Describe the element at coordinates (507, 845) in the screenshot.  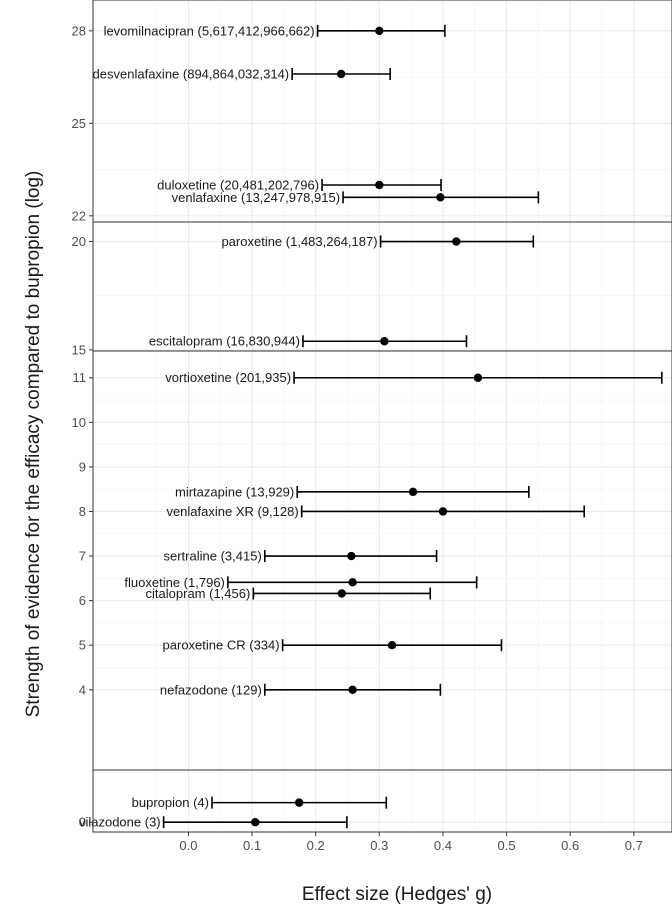
I see `x-tick-label: 0.5` at that location.